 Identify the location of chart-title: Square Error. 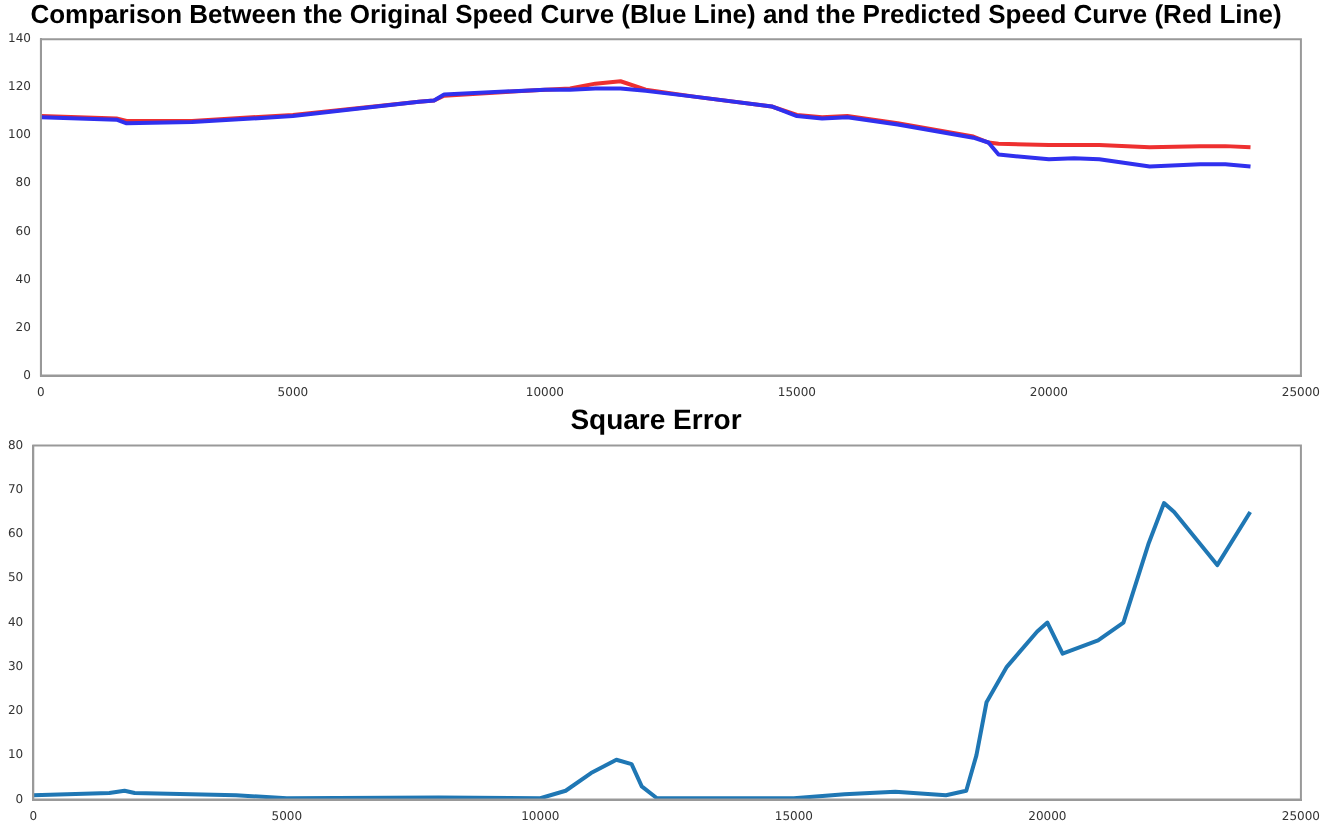
(656, 418).